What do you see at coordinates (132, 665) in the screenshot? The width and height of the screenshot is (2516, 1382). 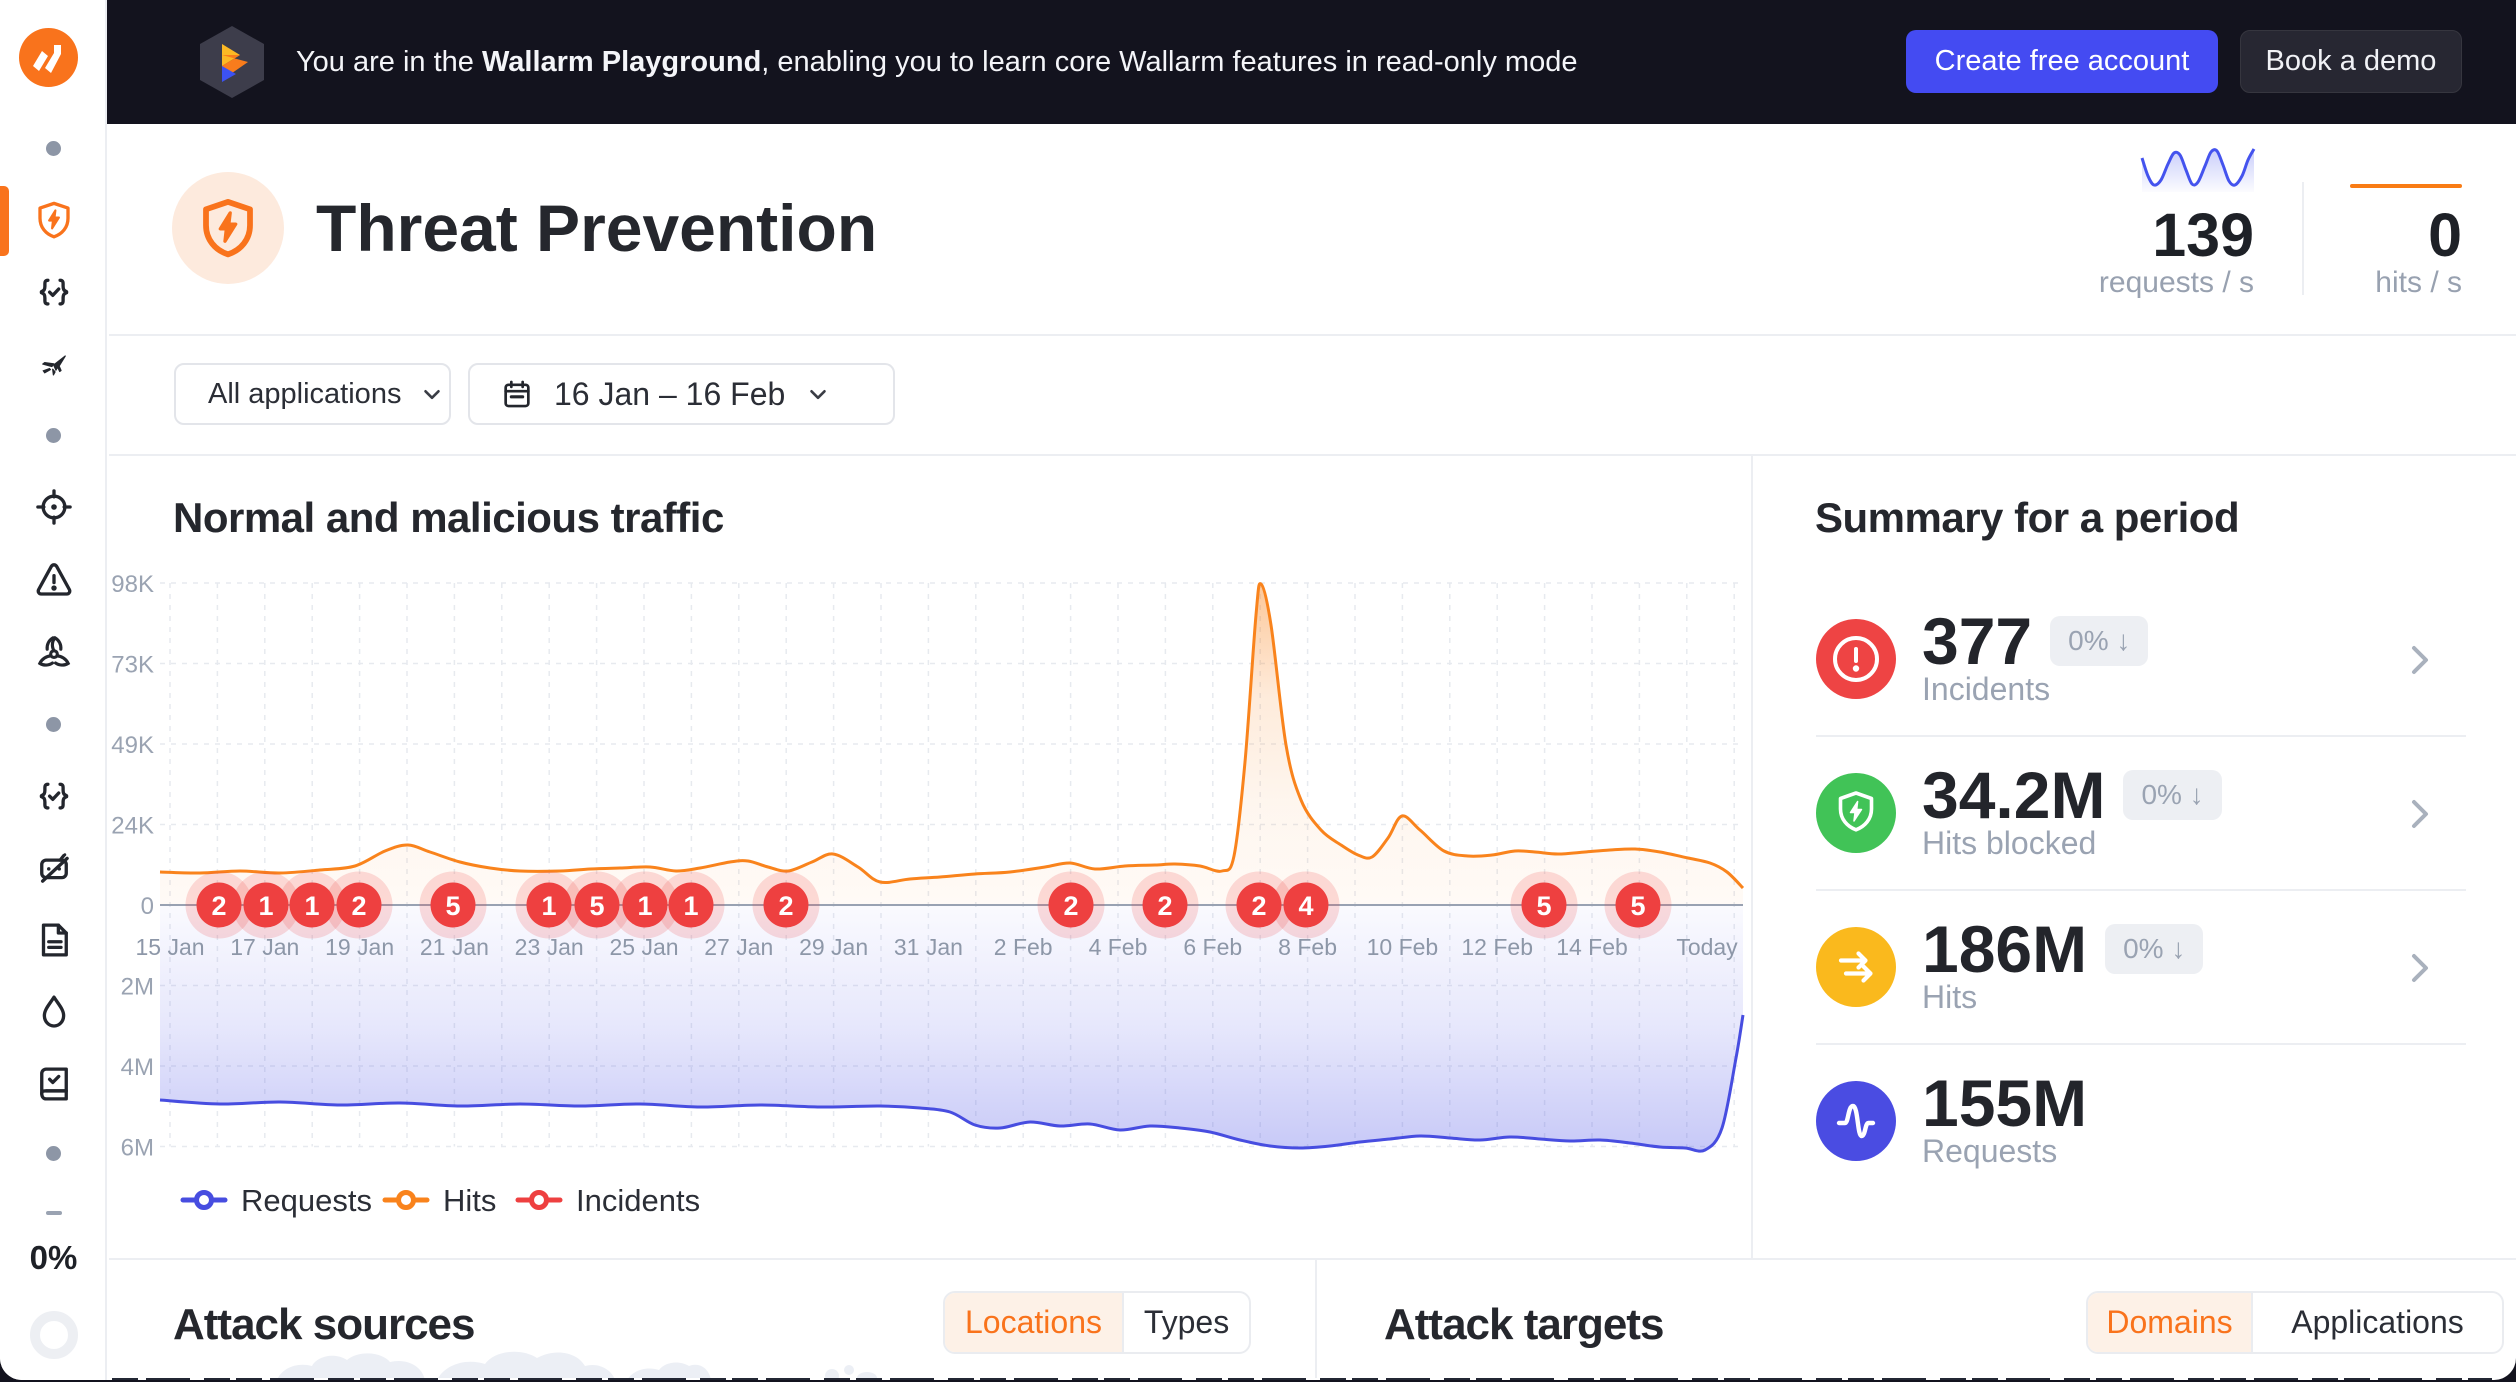 I see `svg-text: 73K` at bounding box center [132, 665].